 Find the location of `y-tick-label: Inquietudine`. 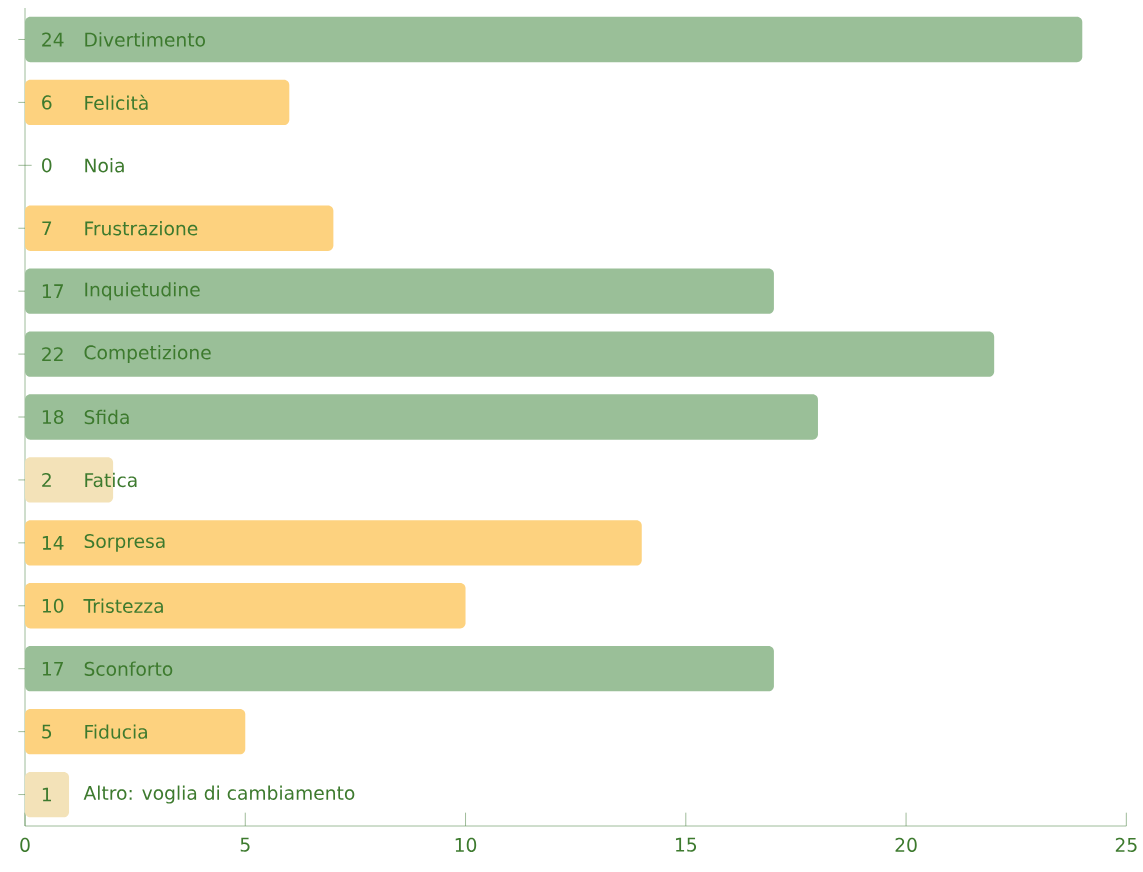

y-tick-label: Inquietudine is located at coordinates (142, 291).